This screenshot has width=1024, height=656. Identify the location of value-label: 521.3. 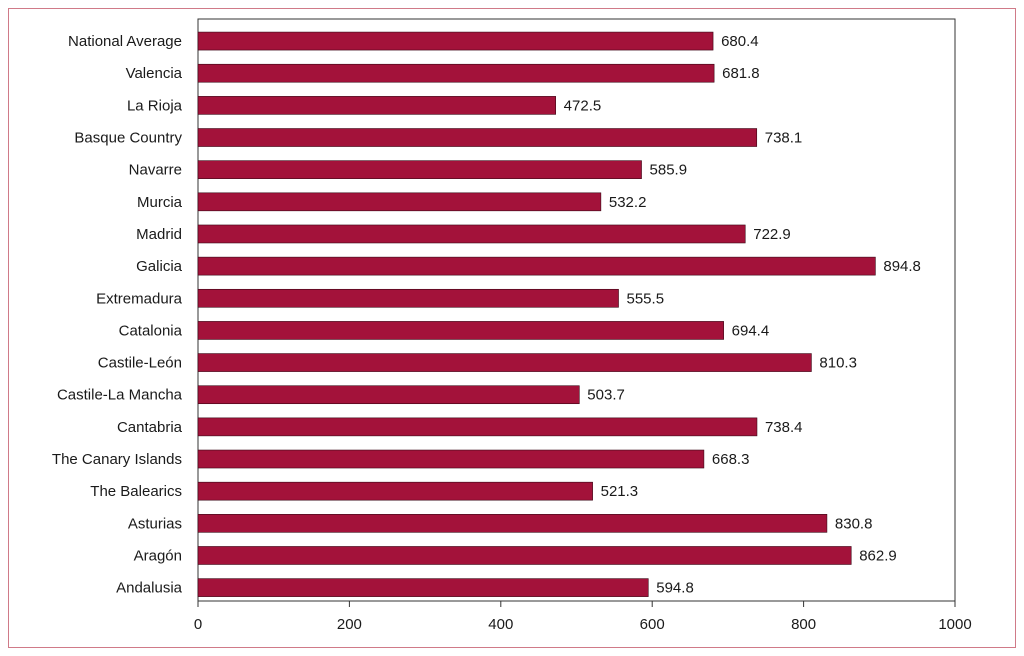
(620, 491).